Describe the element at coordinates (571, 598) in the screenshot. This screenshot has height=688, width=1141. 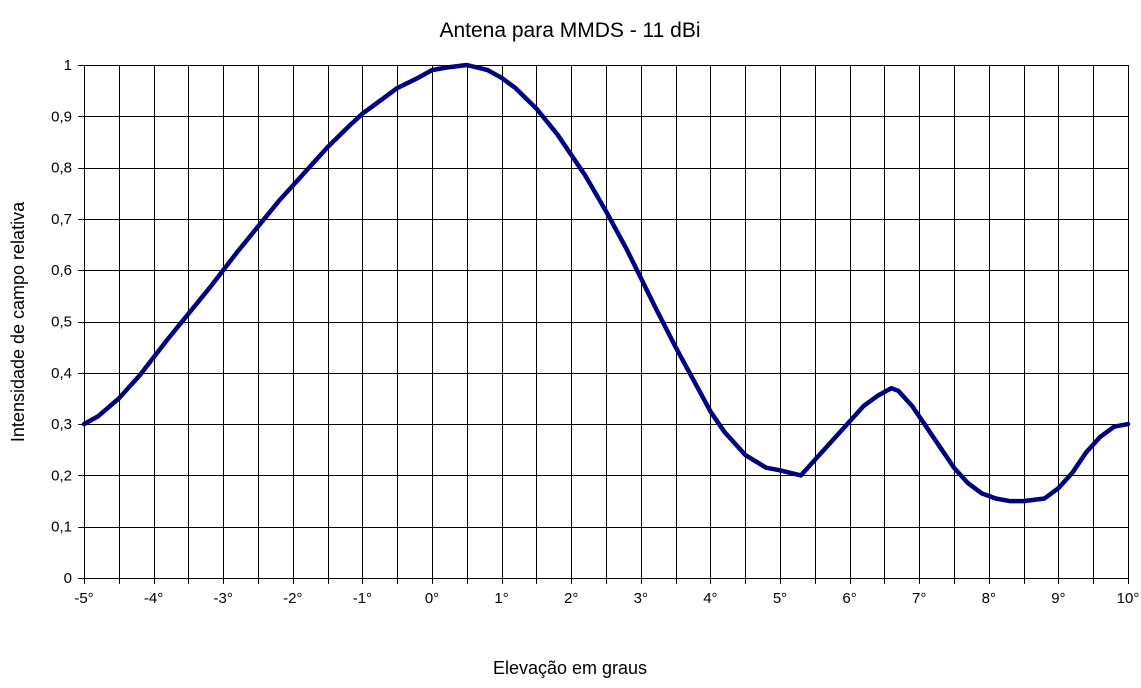
I see `x-tick-label: 2°` at that location.